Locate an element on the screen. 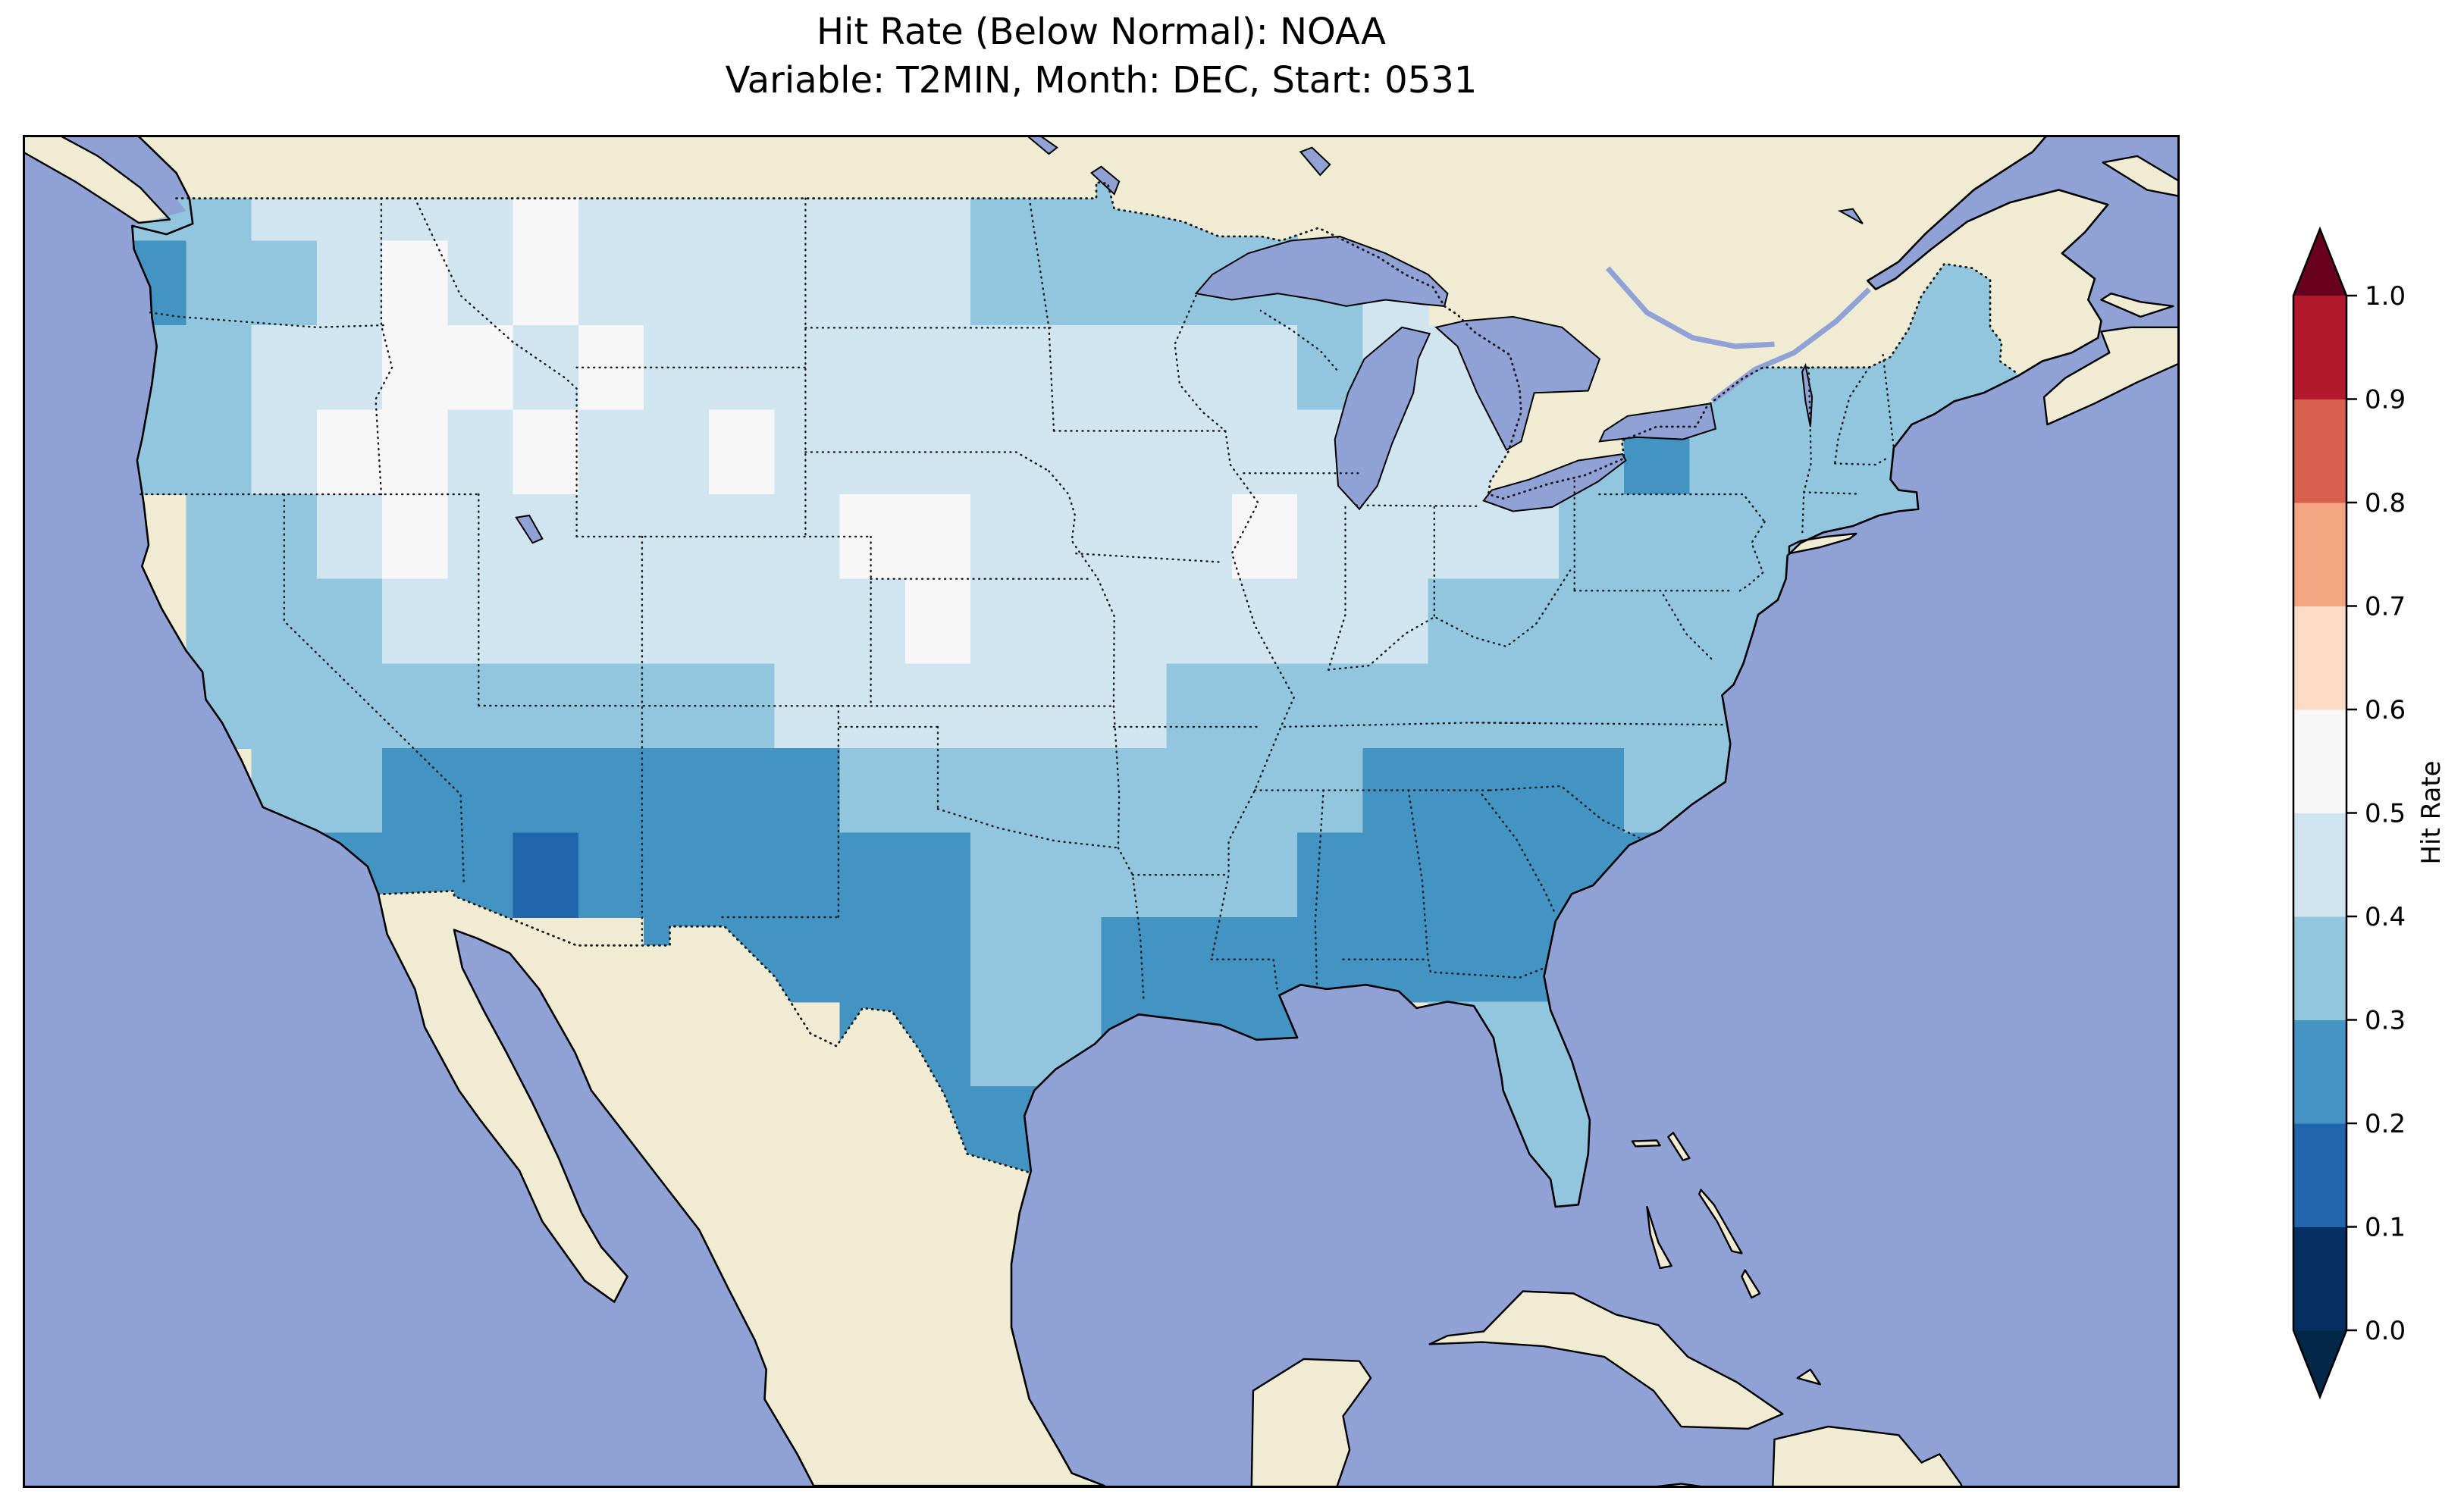 Image resolution: width=2464 pixels, height=1494 pixels. colorbar-tick-label: 0.1 is located at coordinates (2385, 1228).